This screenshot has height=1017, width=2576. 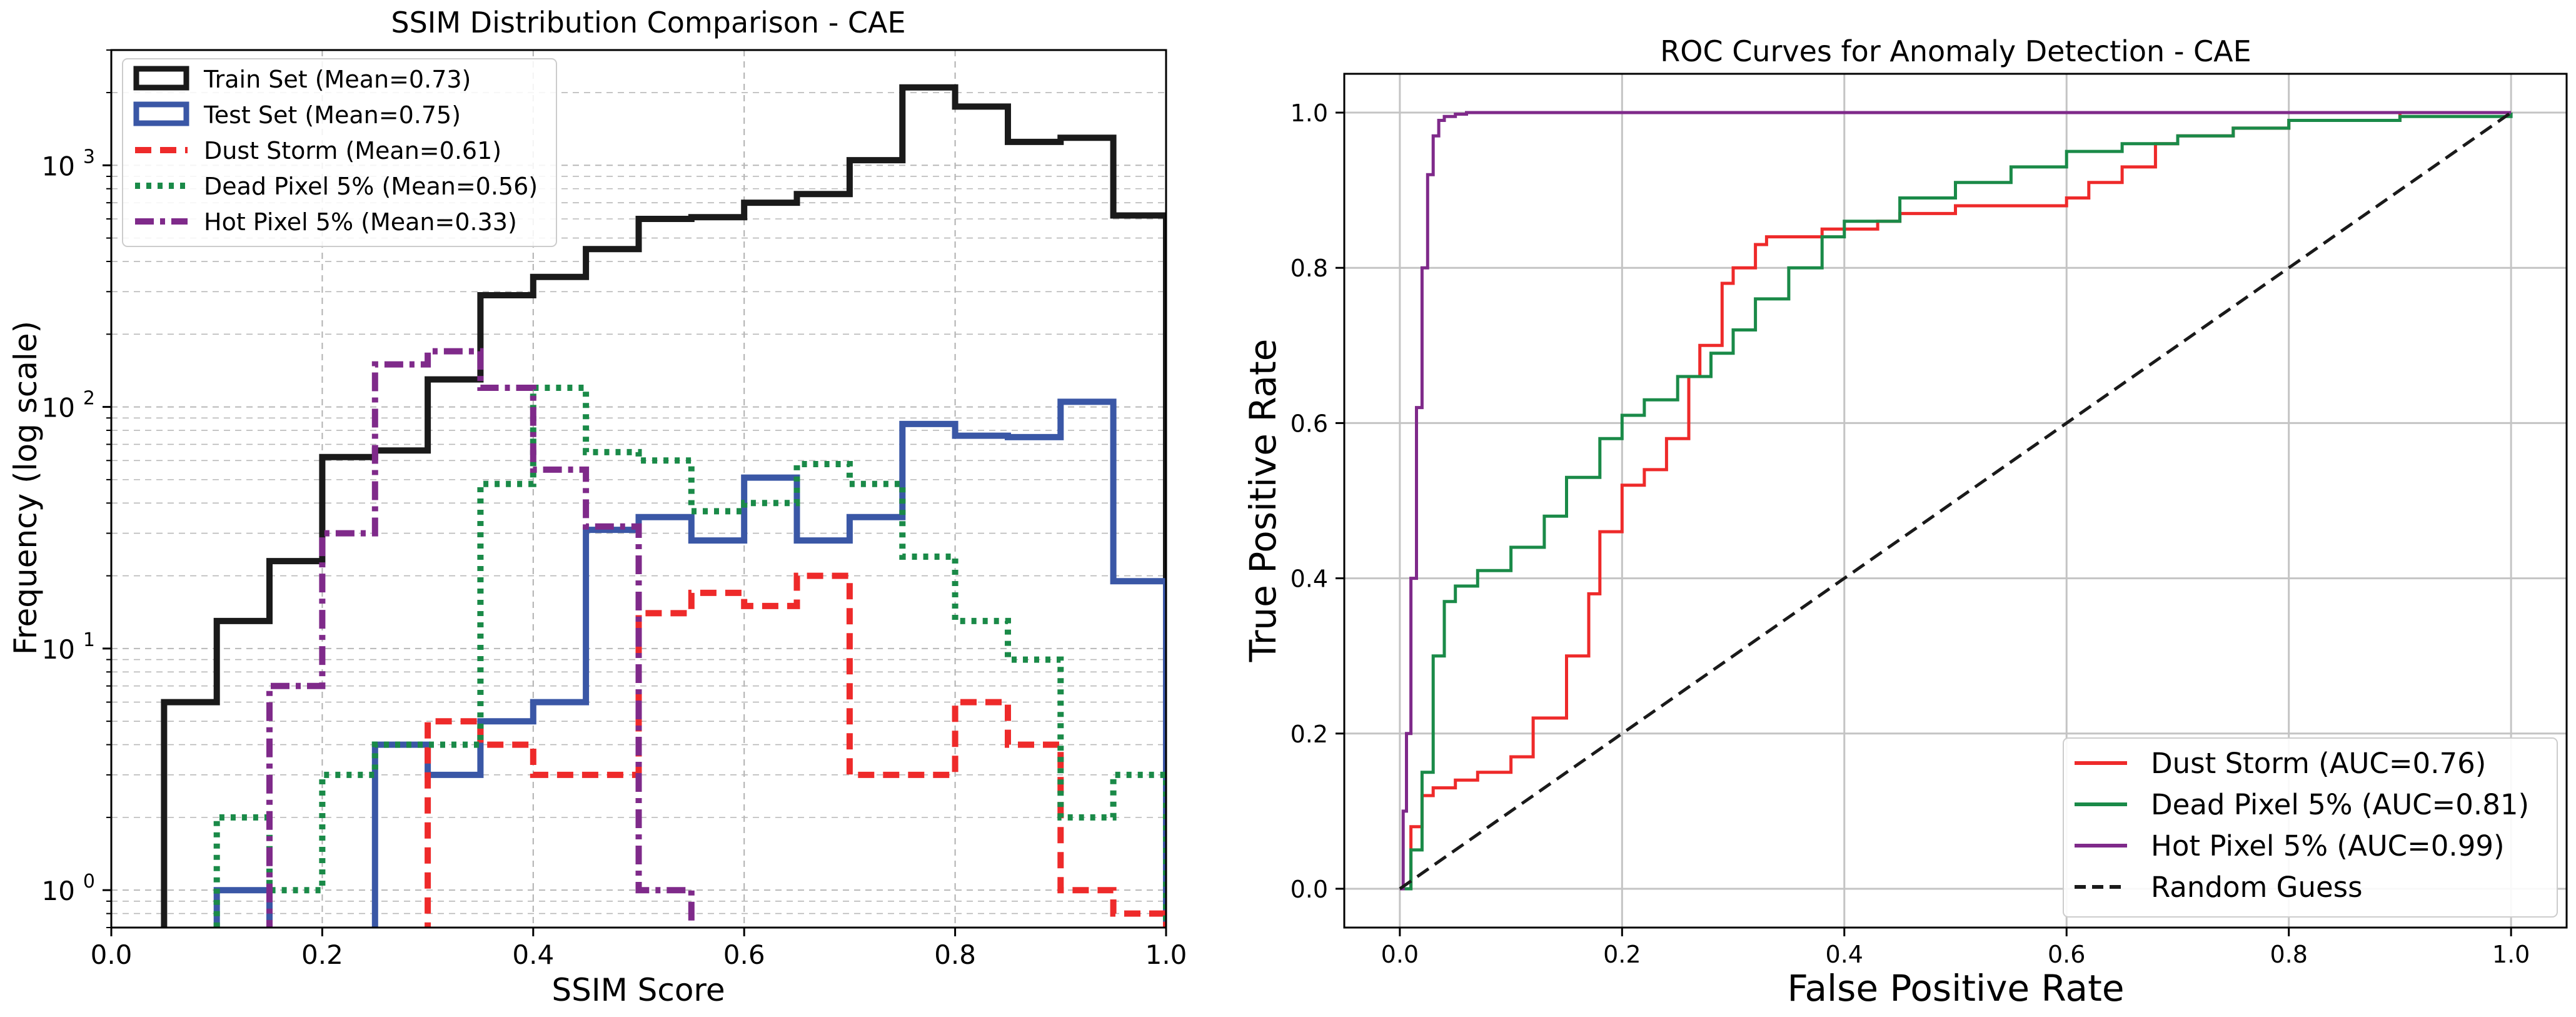 What do you see at coordinates (1309, 423) in the screenshot?
I see `roc-y-tick-label: 0.6` at bounding box center [1309, 423].